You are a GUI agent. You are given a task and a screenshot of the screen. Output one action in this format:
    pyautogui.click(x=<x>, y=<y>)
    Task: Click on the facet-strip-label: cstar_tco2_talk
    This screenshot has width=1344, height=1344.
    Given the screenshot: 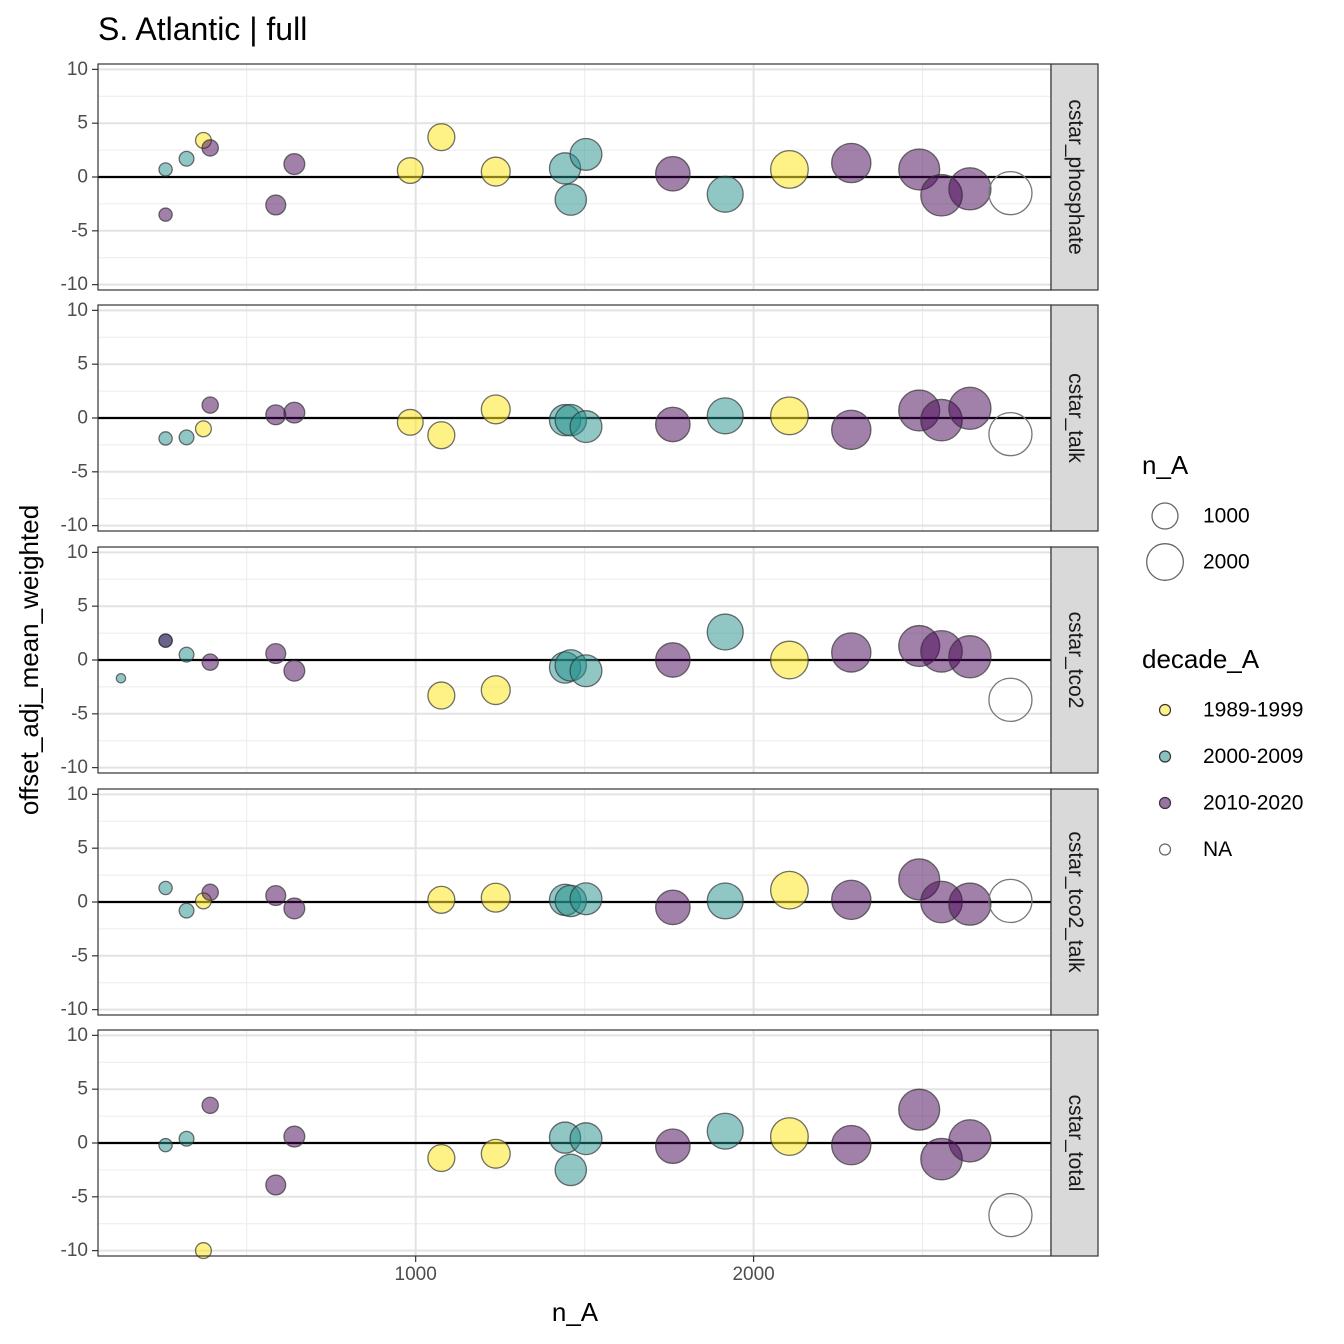 What is the action you would take?
    pyautogui.click(x=1075, y=902)
    